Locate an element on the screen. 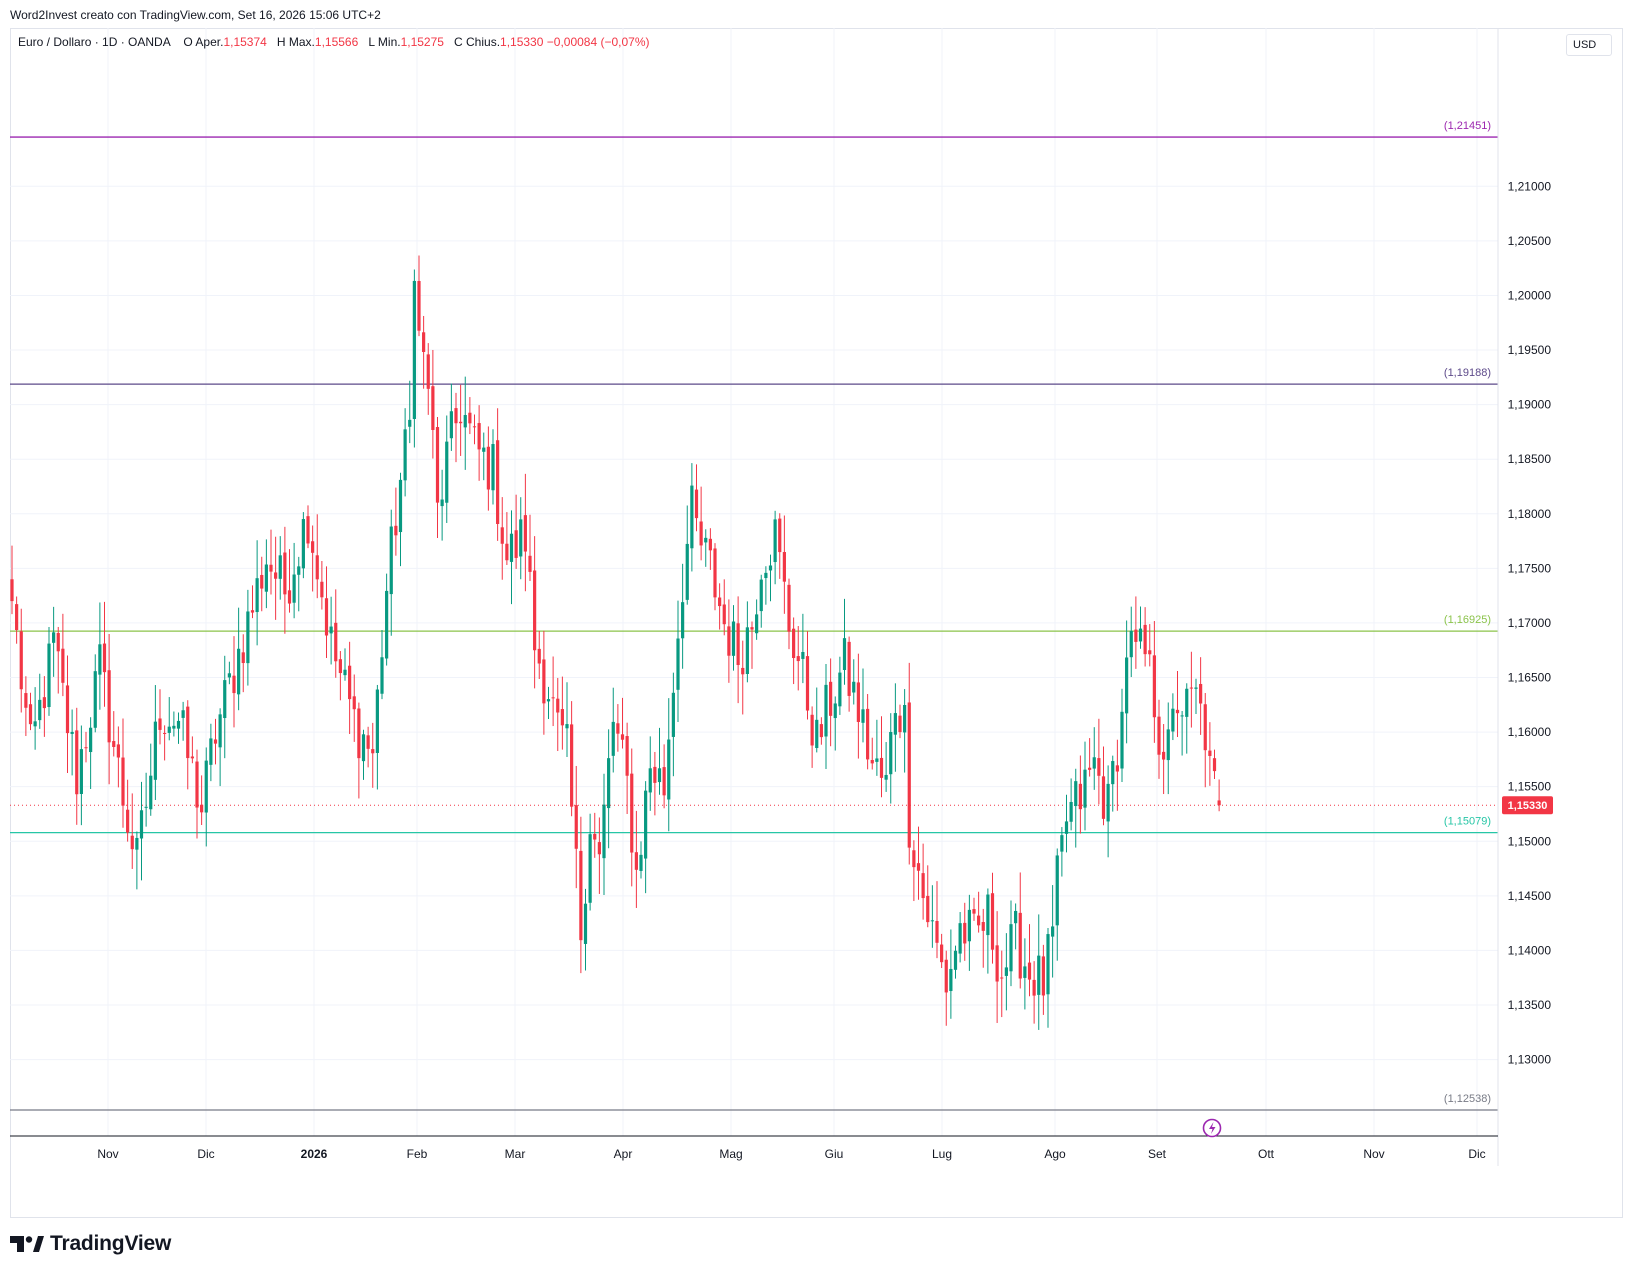  tradingview-logo: TradingView is located at coordinates (90, 1244).